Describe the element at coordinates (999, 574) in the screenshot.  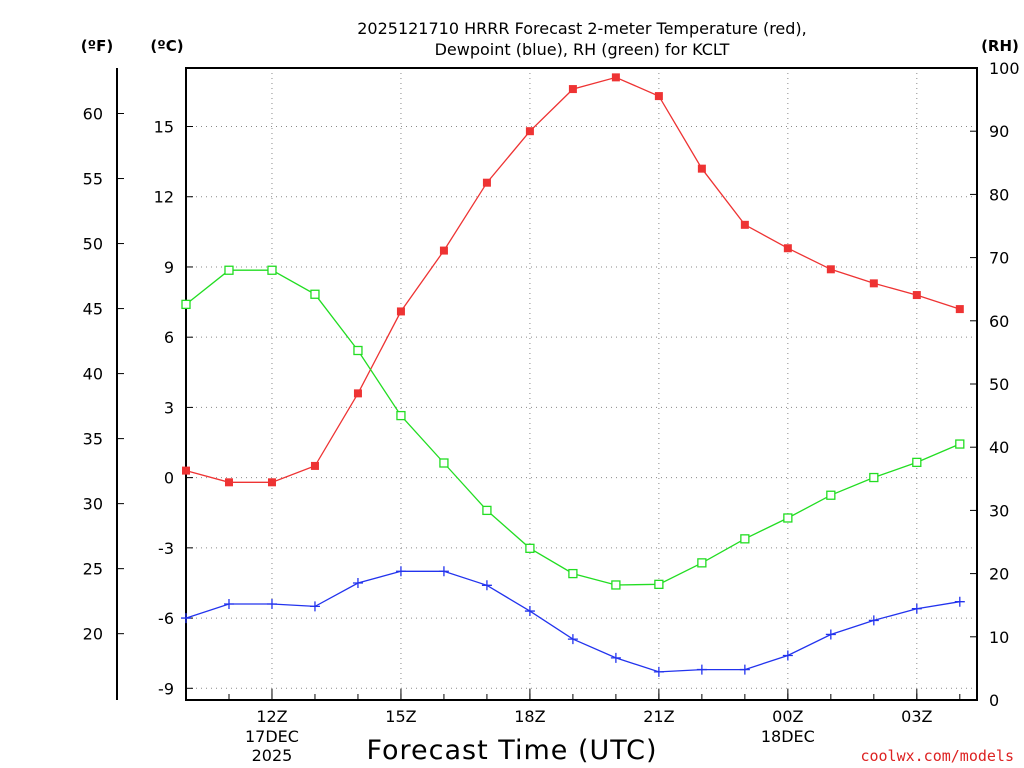
I see `rh-tick-label: 20` at that location.